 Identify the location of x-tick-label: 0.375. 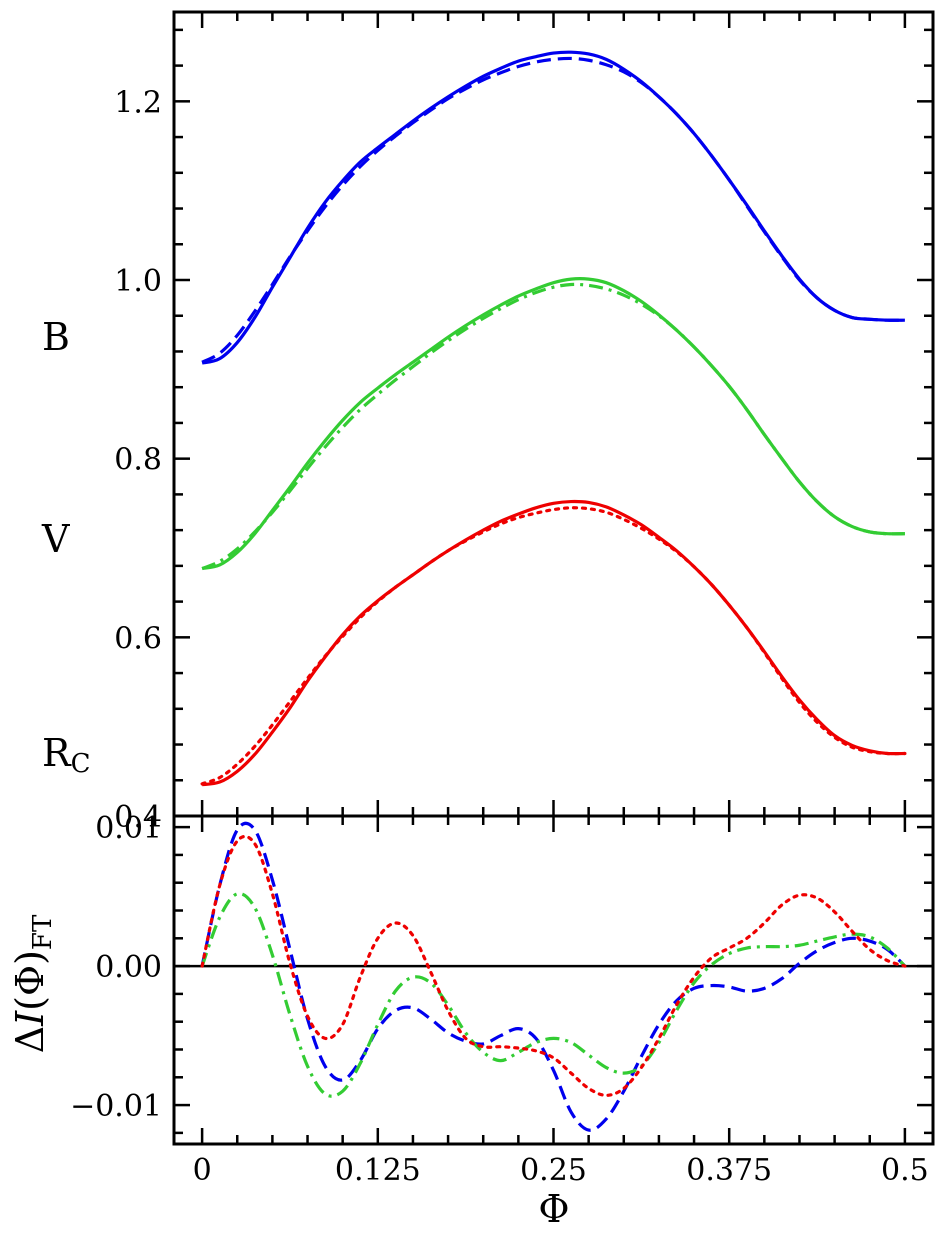
(729, 1170).